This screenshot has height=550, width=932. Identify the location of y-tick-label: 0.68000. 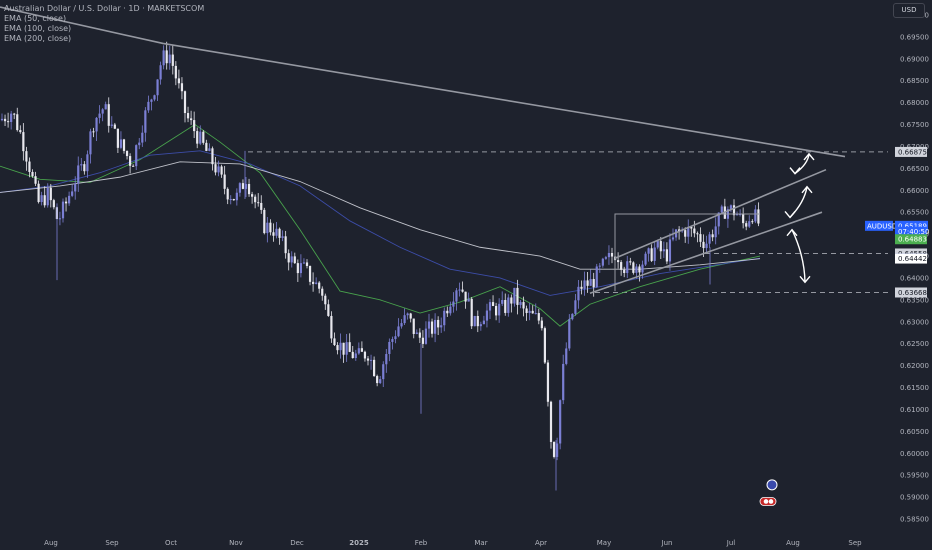
(914, 103).